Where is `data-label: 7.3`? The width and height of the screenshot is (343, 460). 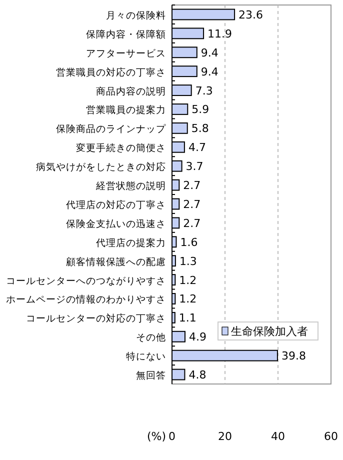
data-label: 7.3 is located at coordinates (204, 91).